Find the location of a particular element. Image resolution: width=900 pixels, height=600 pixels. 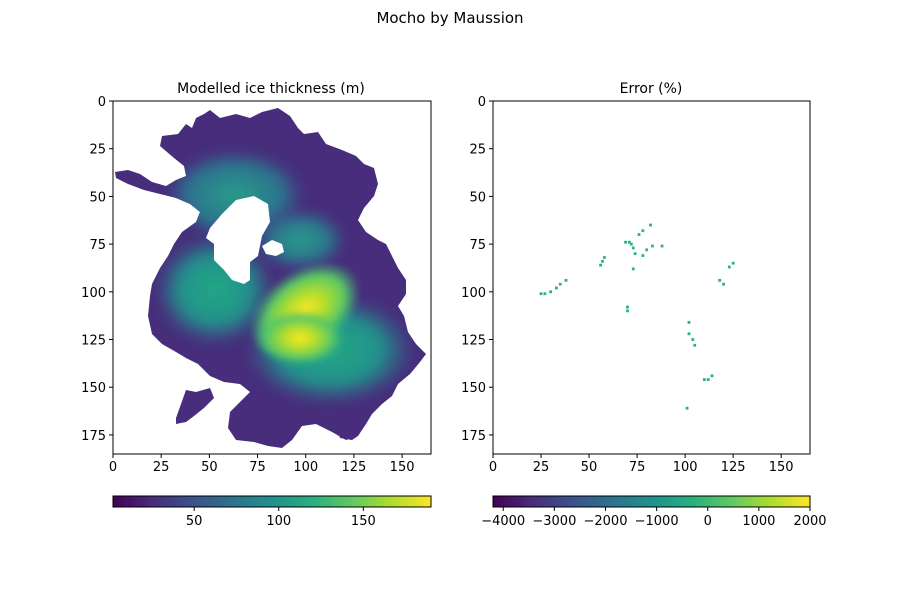

thickness-colorbar-ticks: 50 100 150 is located at coordinates (281, 518).